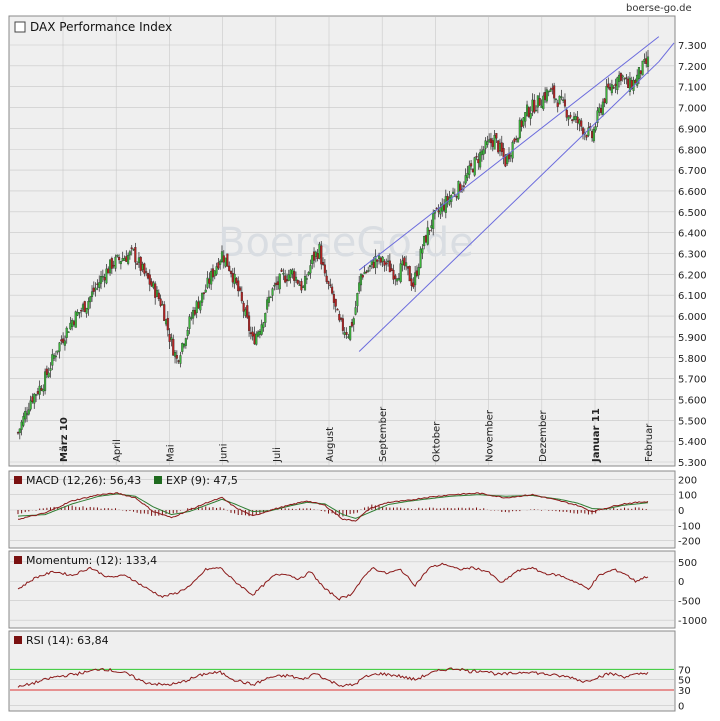  I want to click on x-tick-label: September, so click(383, 434).